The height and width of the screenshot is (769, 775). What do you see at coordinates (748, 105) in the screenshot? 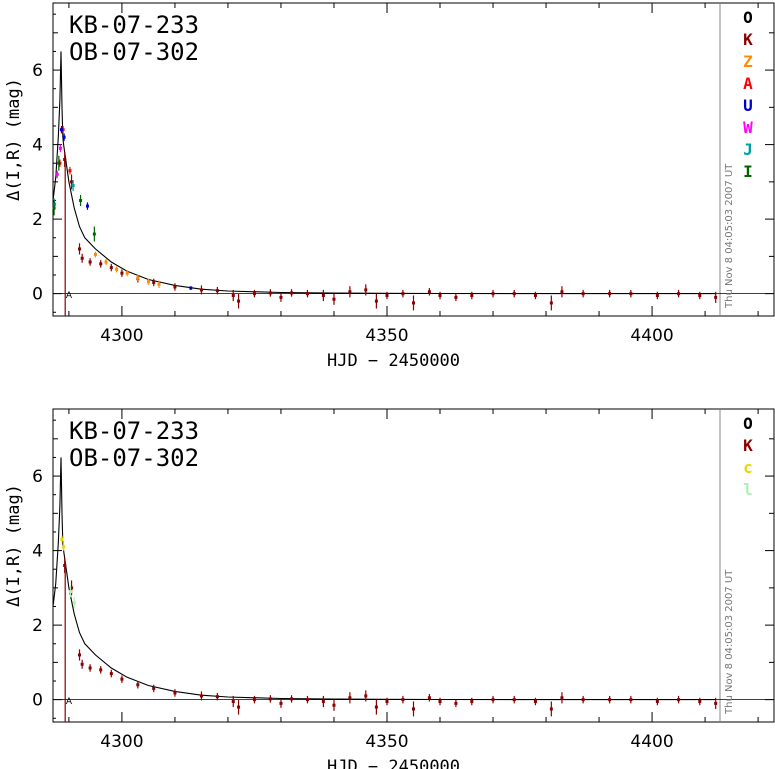
I see `legend-entry-U: U` at bounding box center [748, 105].